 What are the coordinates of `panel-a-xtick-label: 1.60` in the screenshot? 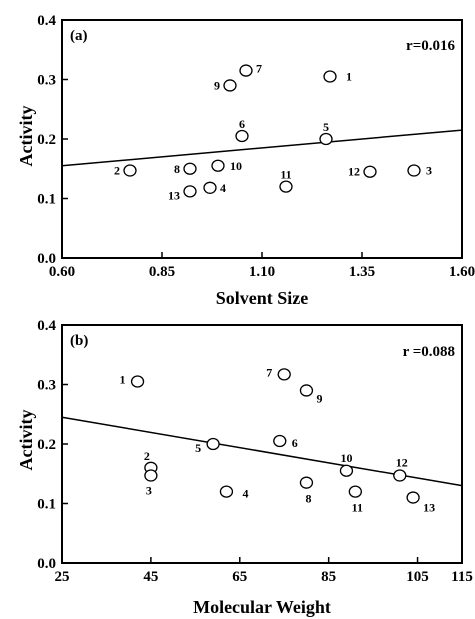 It's located at (462, 272).